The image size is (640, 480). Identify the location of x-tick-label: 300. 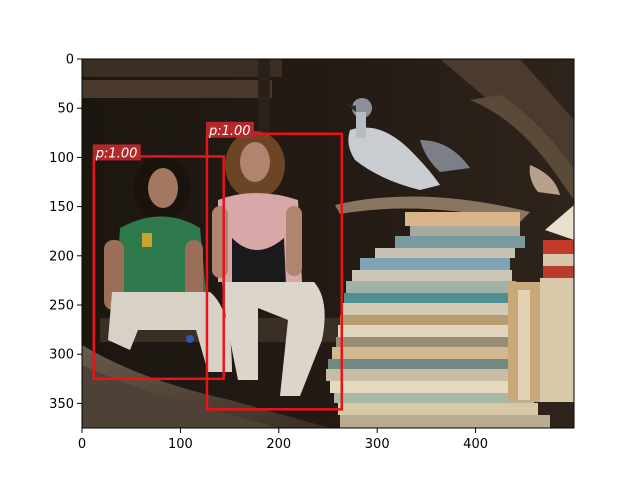
(377, 444).